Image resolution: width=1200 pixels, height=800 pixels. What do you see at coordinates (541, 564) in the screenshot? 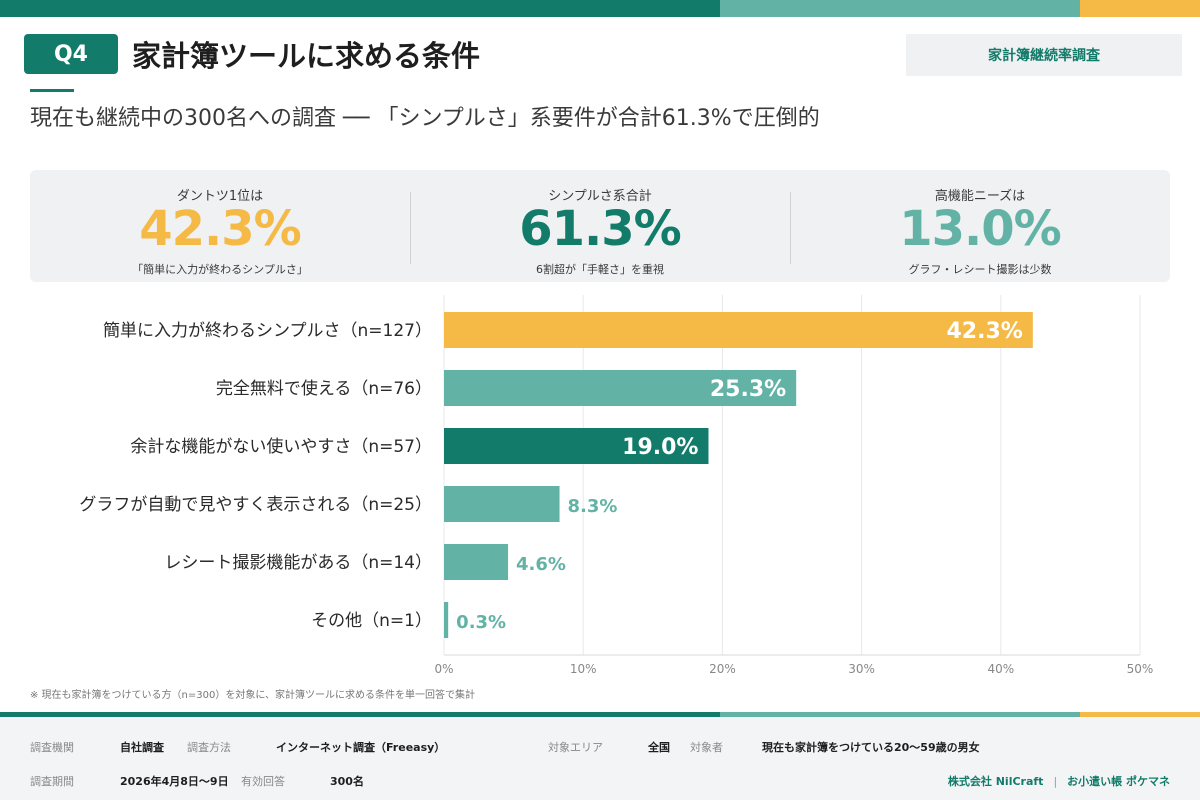
I see `value-label: 4.6%` at bounding box center [541, 564].